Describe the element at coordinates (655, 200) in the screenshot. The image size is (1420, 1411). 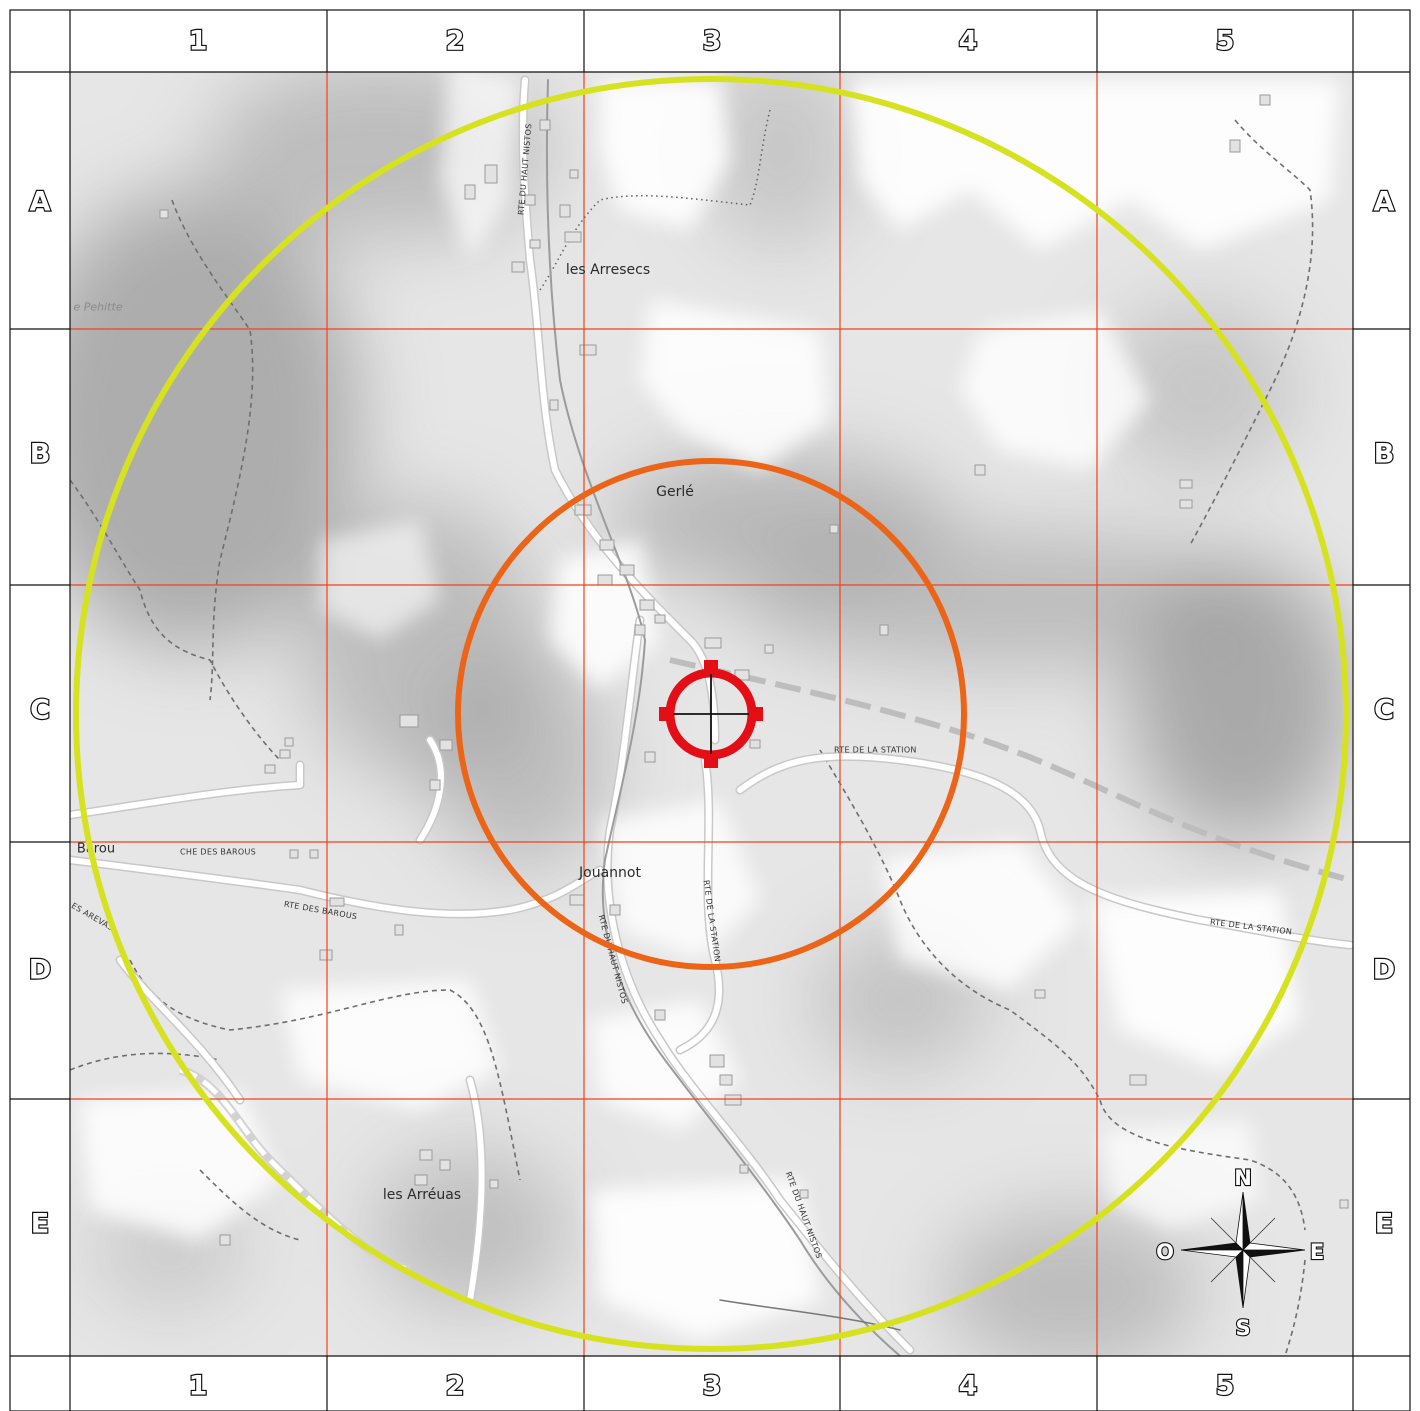
I see `track` at that location.